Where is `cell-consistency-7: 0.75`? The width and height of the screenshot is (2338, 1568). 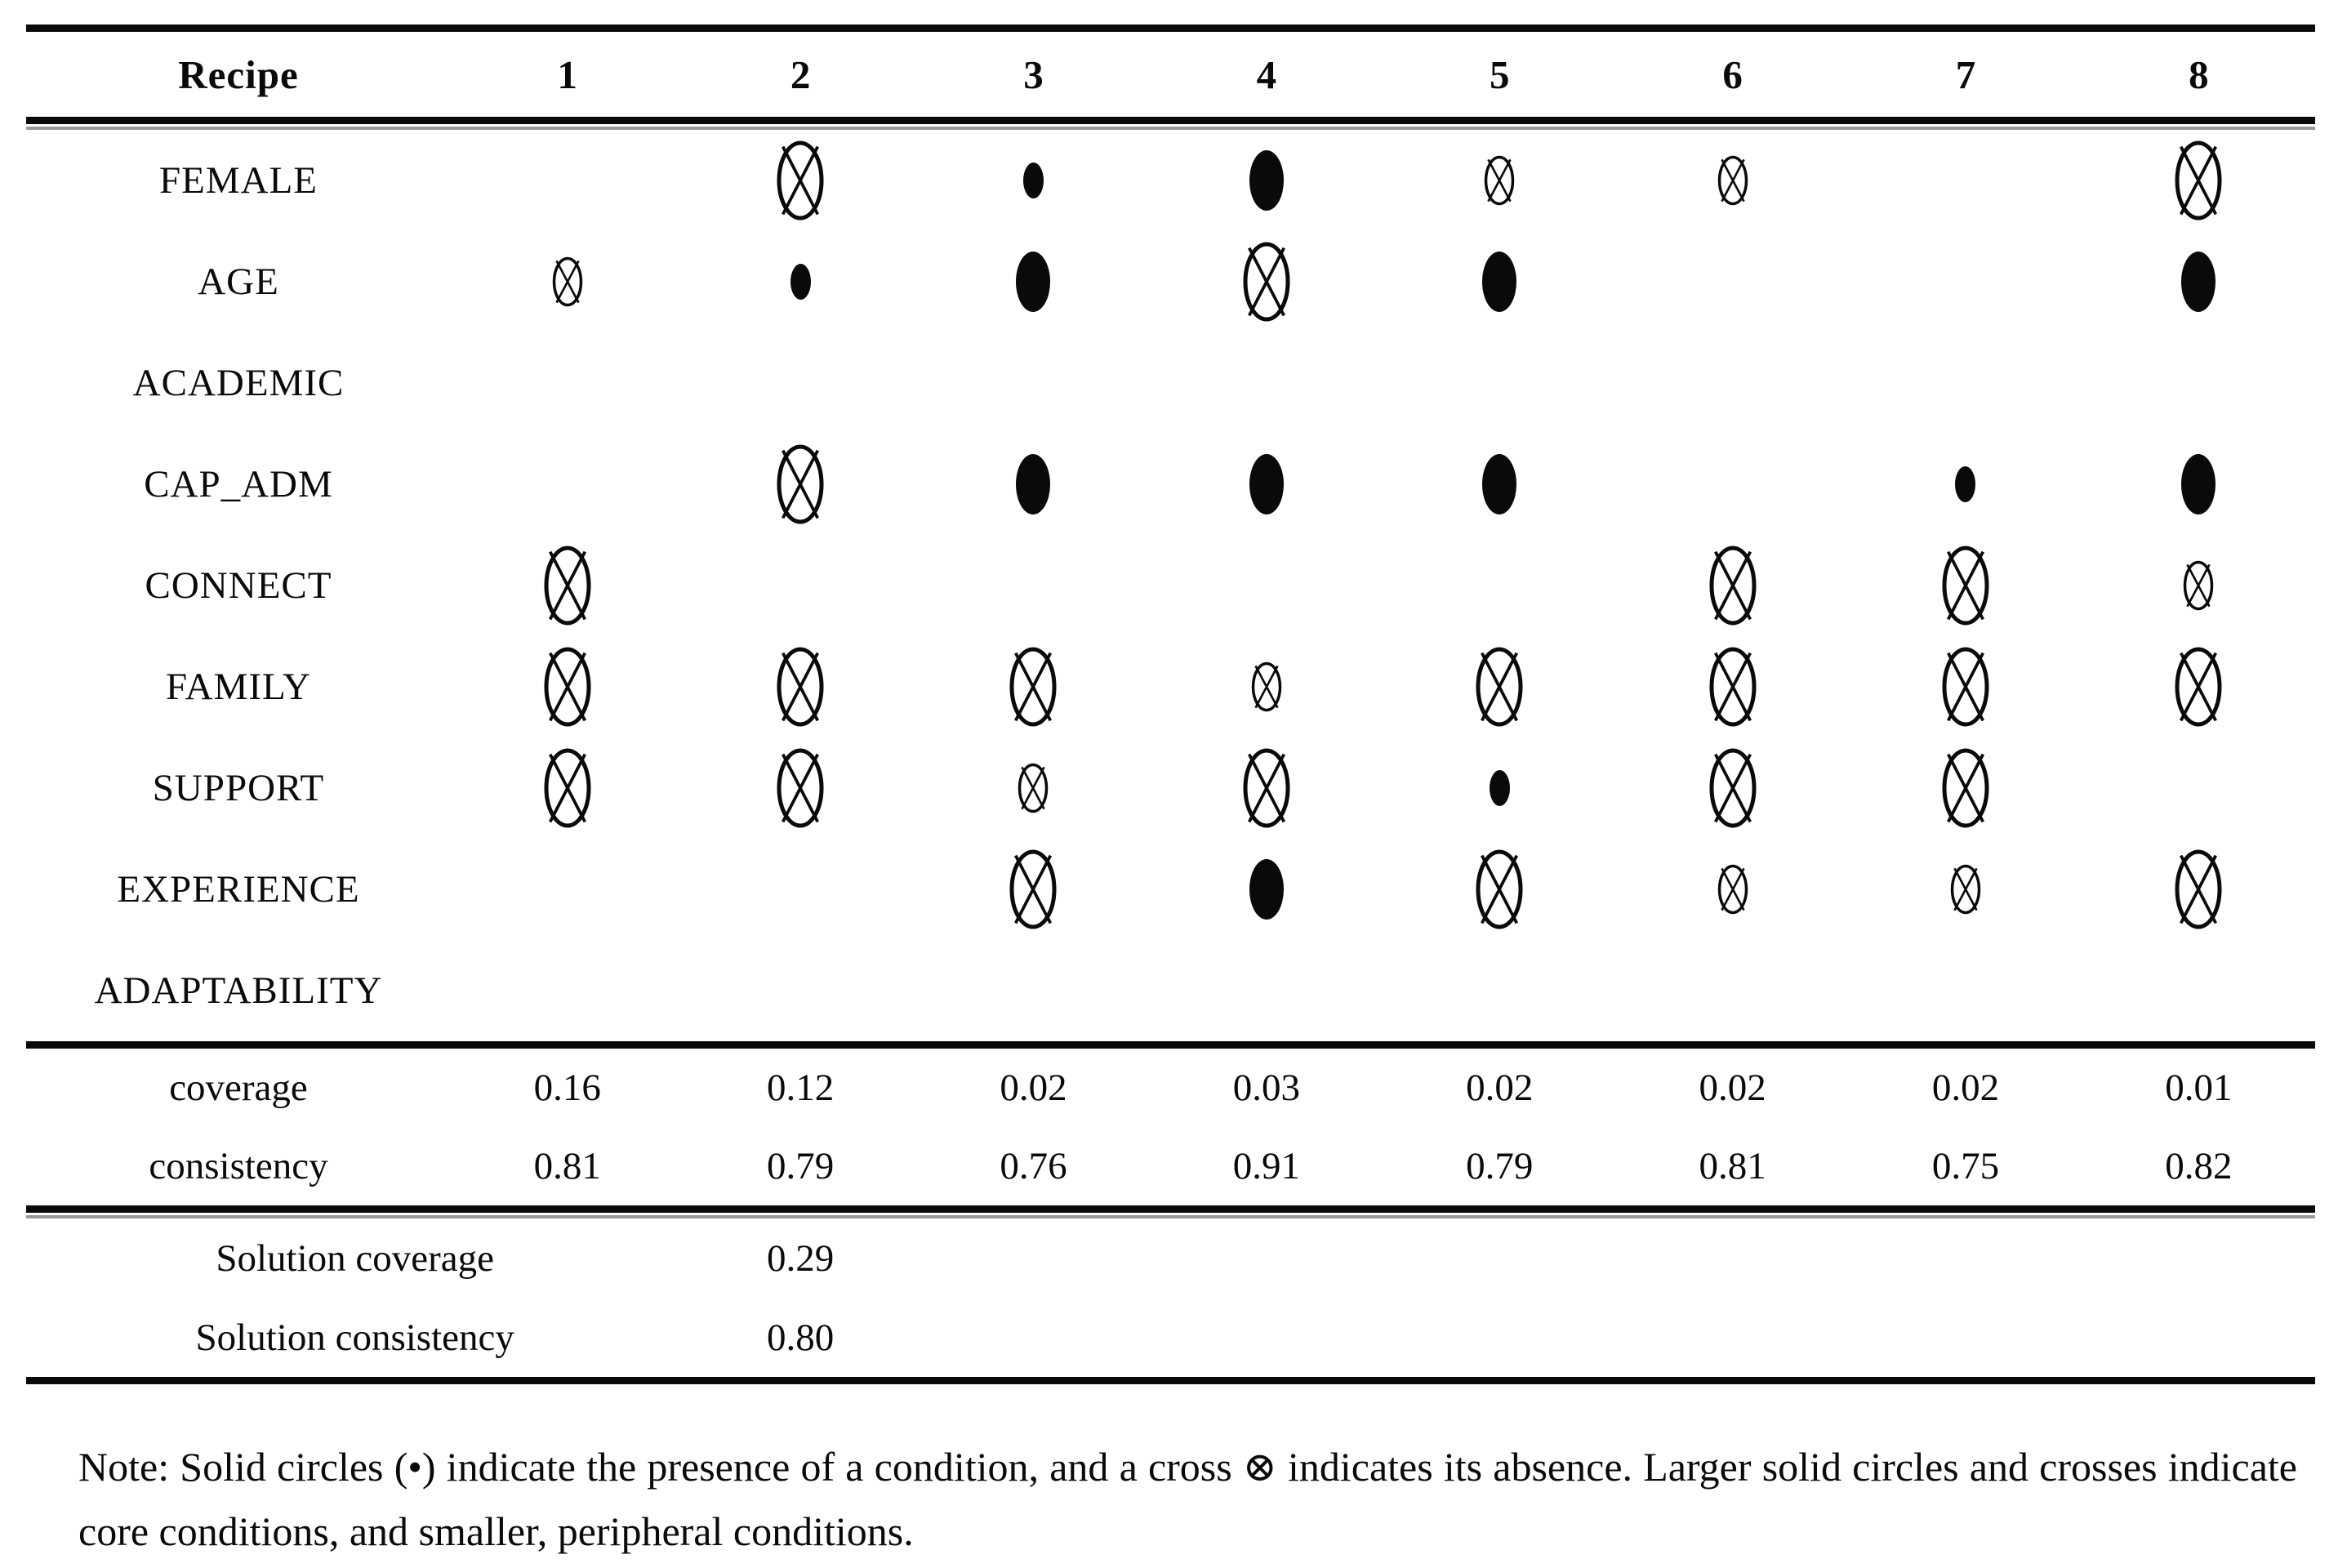 cell-consistency-7: 0.75 is located at coordinates (1966, 1166).